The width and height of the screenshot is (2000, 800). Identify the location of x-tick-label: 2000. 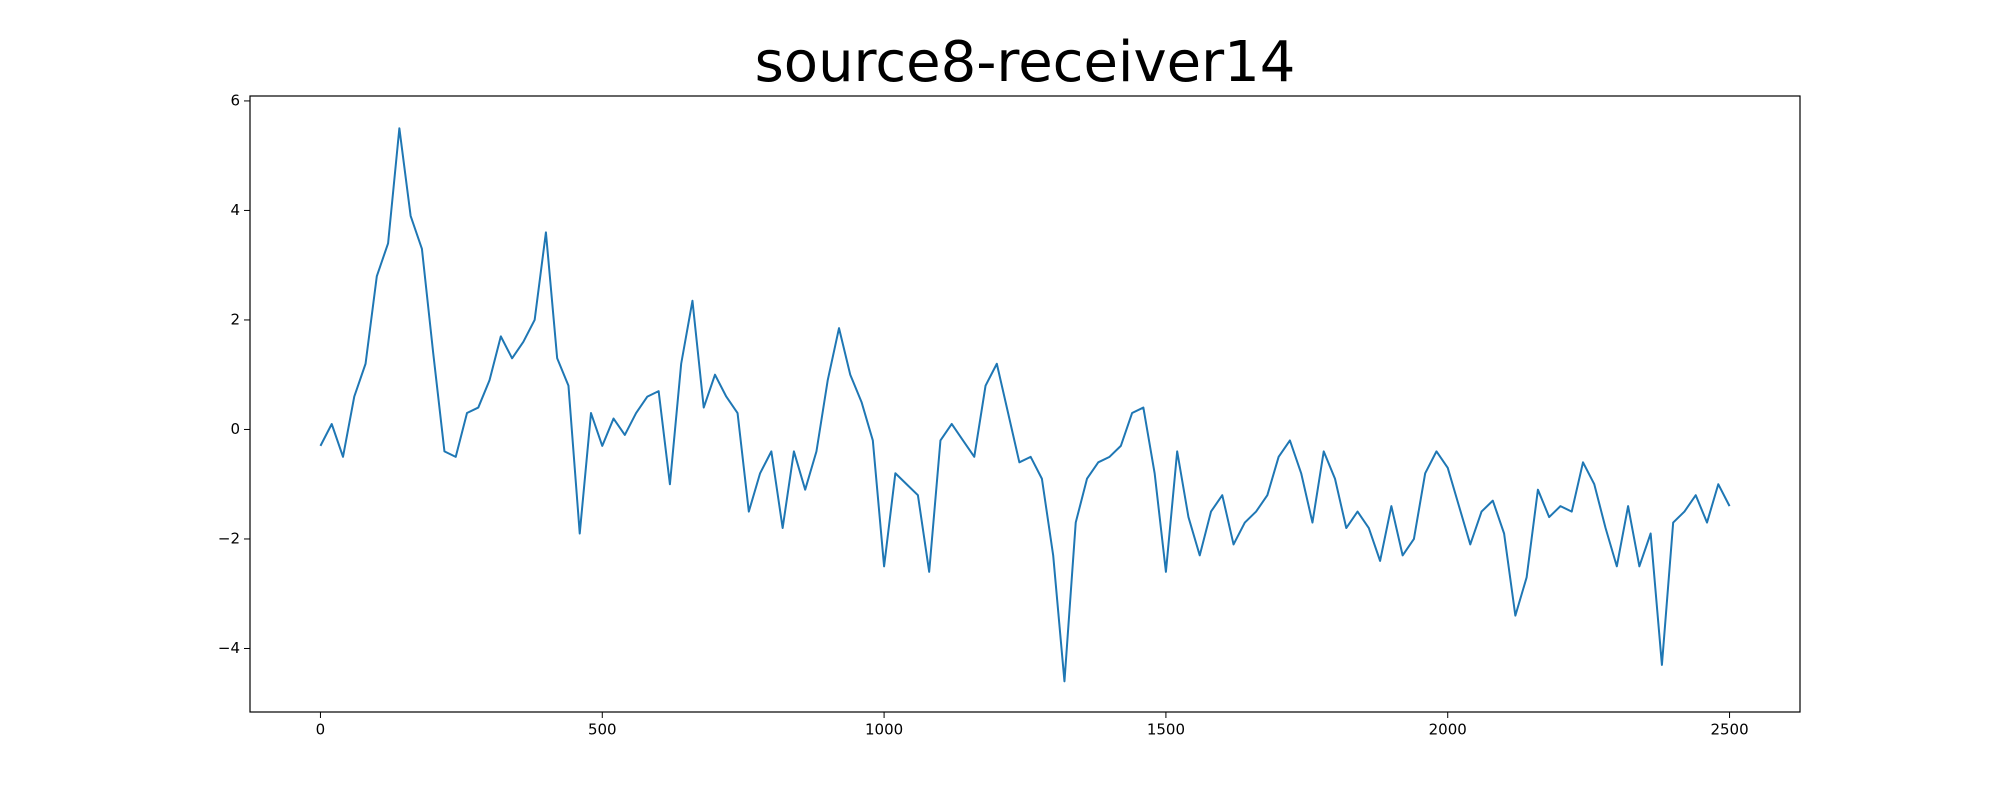
(1448, 730).